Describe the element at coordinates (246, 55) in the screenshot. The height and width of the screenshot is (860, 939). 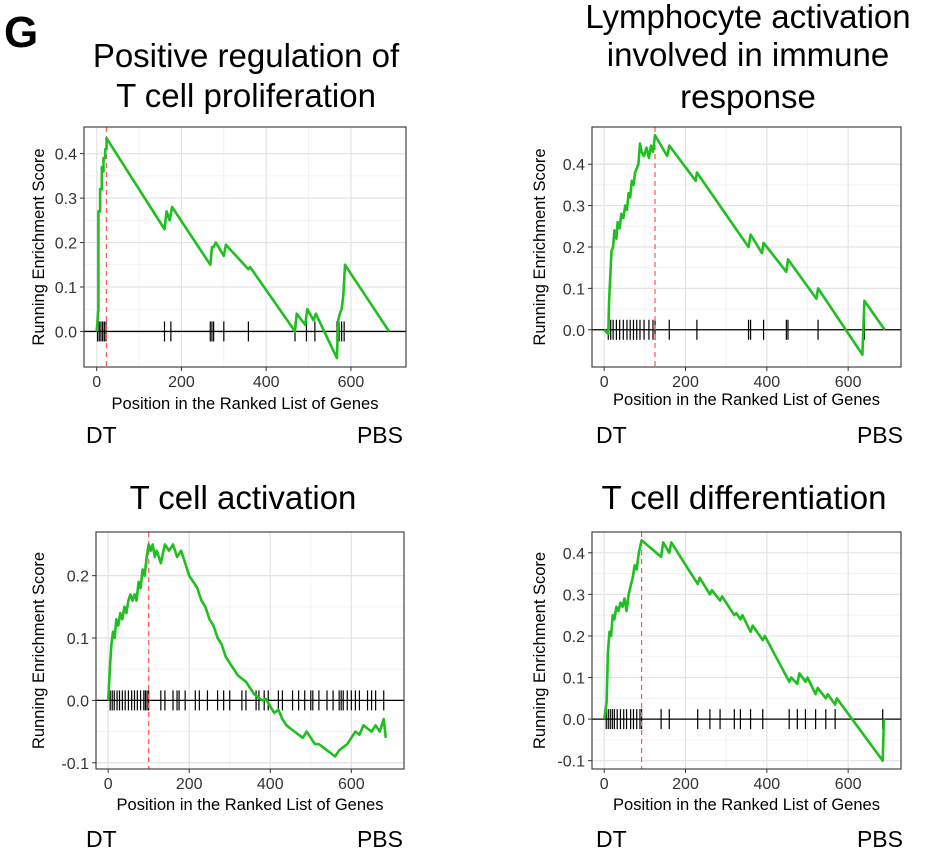
I see `chart-title-line: Positive regulation of` at that location.